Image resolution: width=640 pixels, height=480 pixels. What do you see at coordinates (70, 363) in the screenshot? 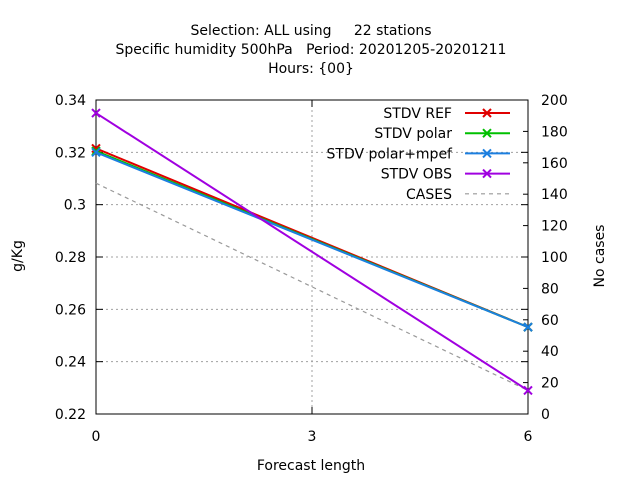
I see `y-tick-label: 0.24` at bounding box center [70, 363].